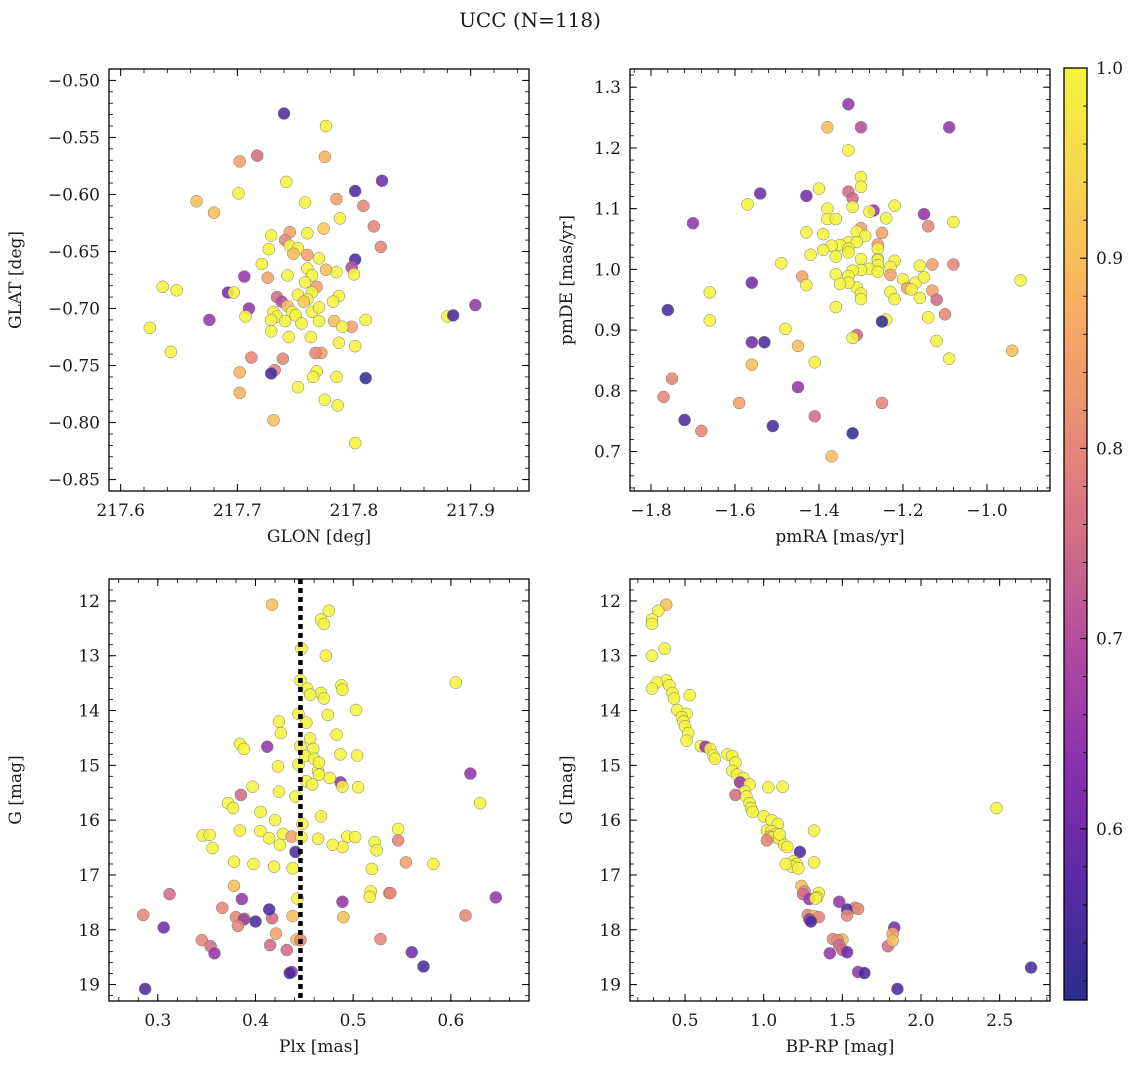 Image resolution: width=1136 pixels, height=1068 pixels. What do you see at coordinates (839, 537) in the screenshot?
I see `x-axis-label: pmRA [mas/yr]` at bounding box center [839, 537].